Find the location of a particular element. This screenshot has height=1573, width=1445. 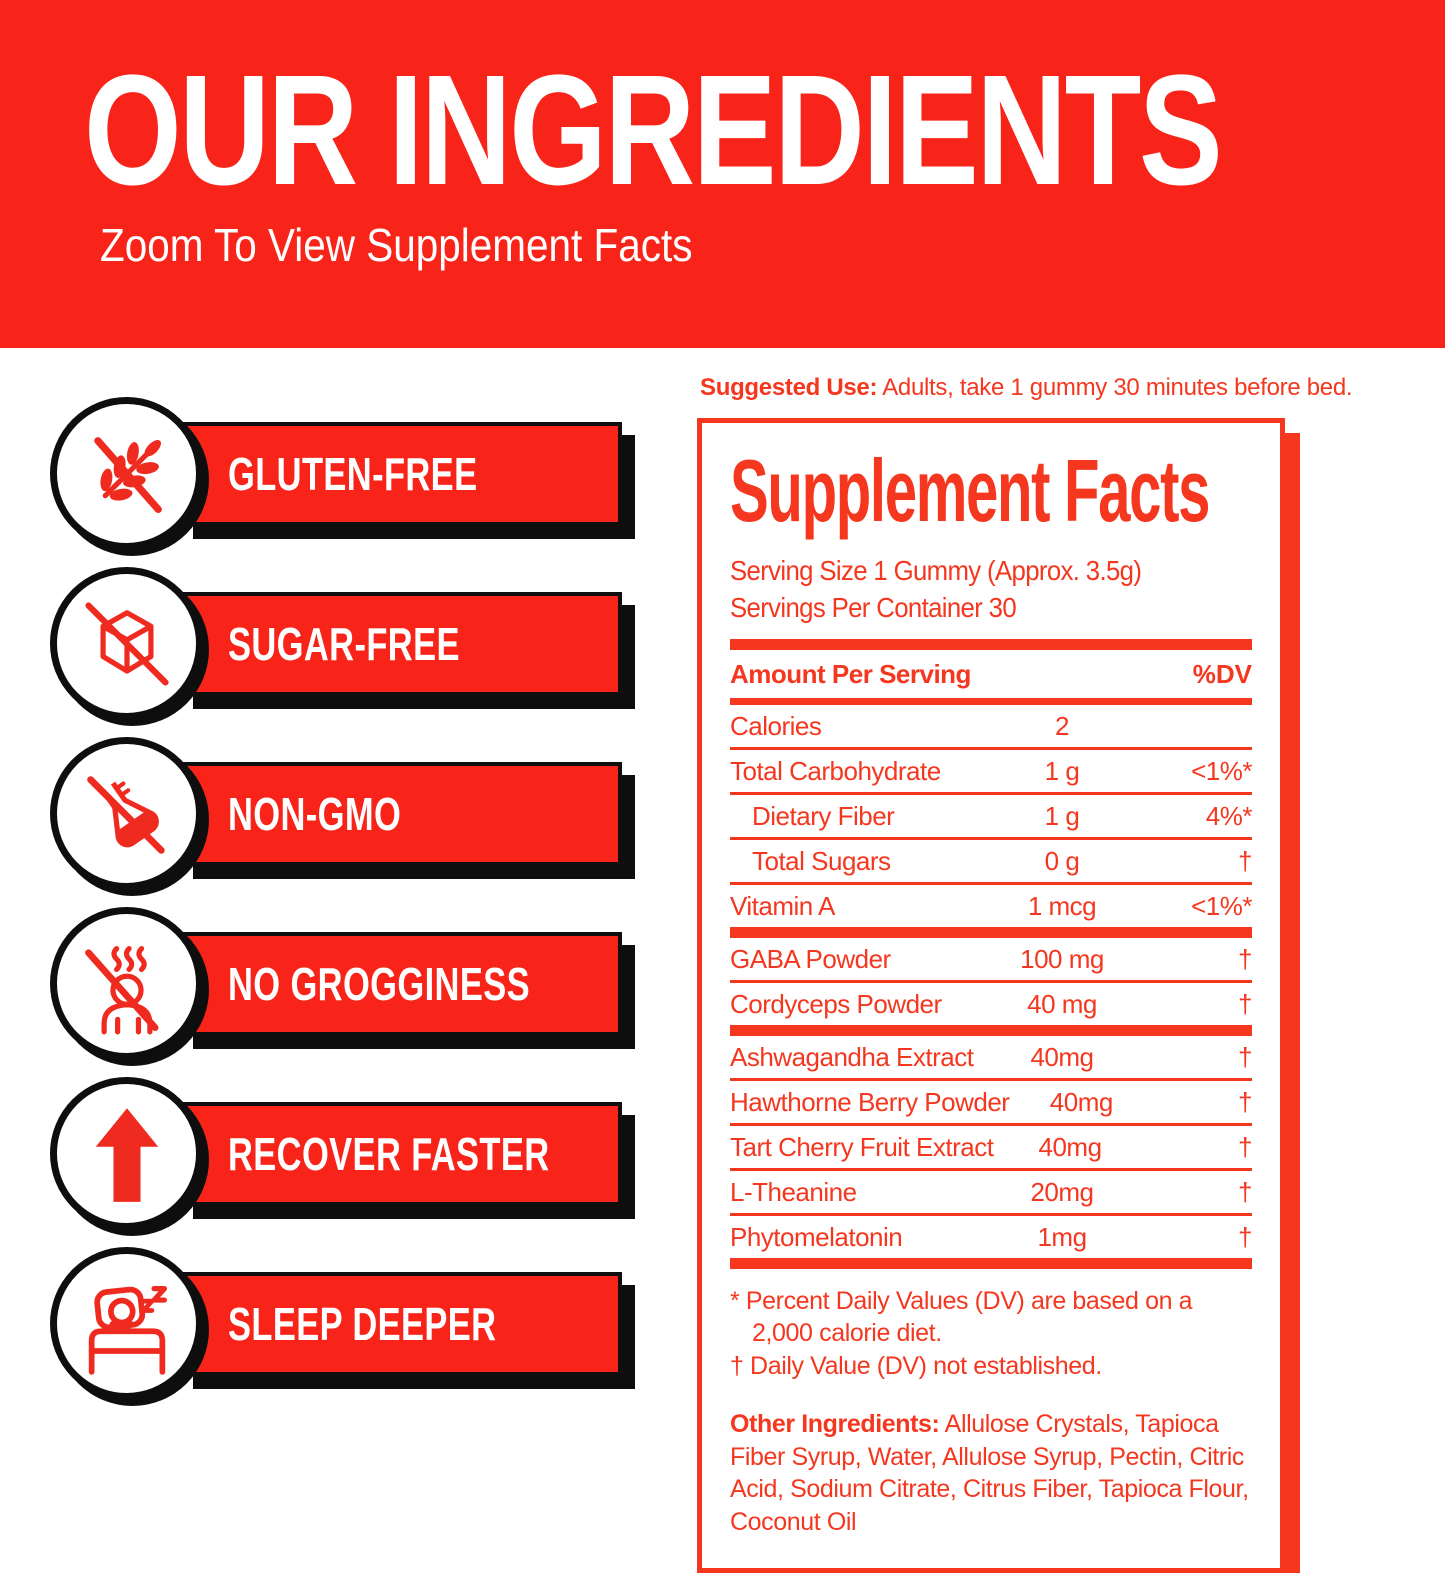

badge-gluten-free: GLUTEN-FREE is located at coordinates (345, 474).